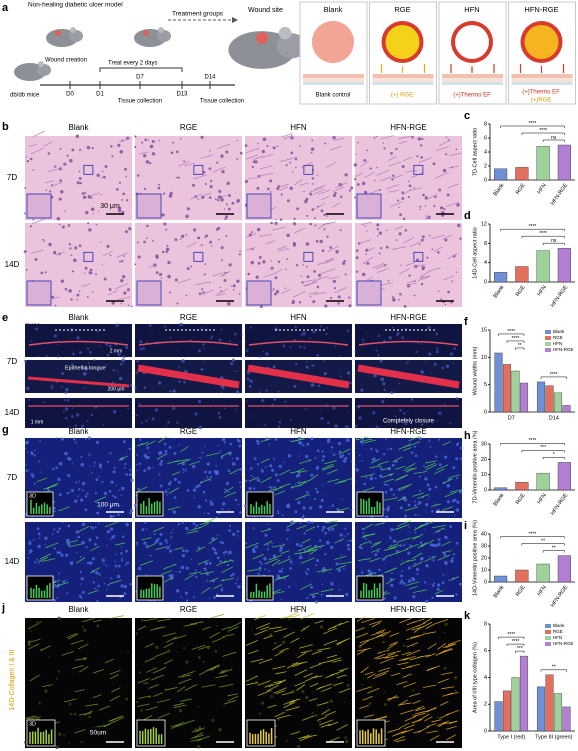  What do you see at coordinates (408, 127) in the screenshot?
I see `label: HFN-RGE` at bounding box center [408, 127].